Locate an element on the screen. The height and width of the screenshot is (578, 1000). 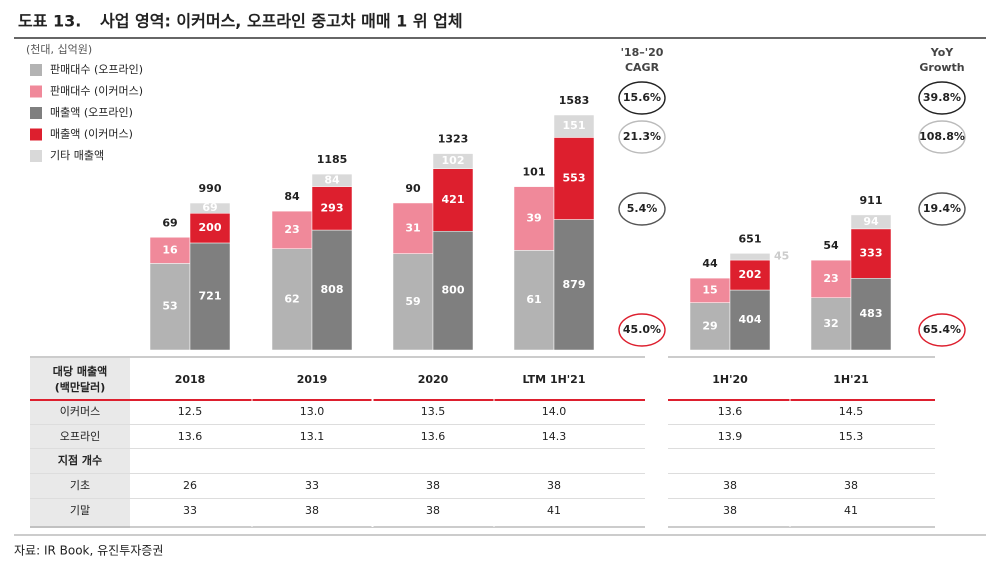
segment-label: 293 is located at coordinates (332, 207).